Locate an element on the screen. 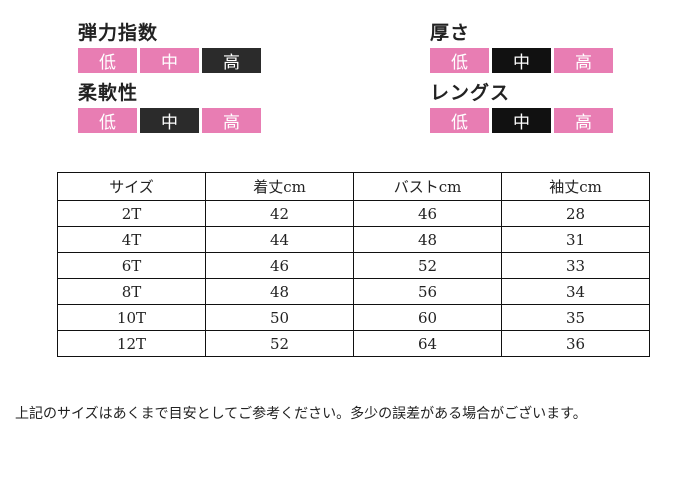 This screenshot has width=700, height=500. thickness-scale: 低 中 高 is located at coordinates (521, 60).